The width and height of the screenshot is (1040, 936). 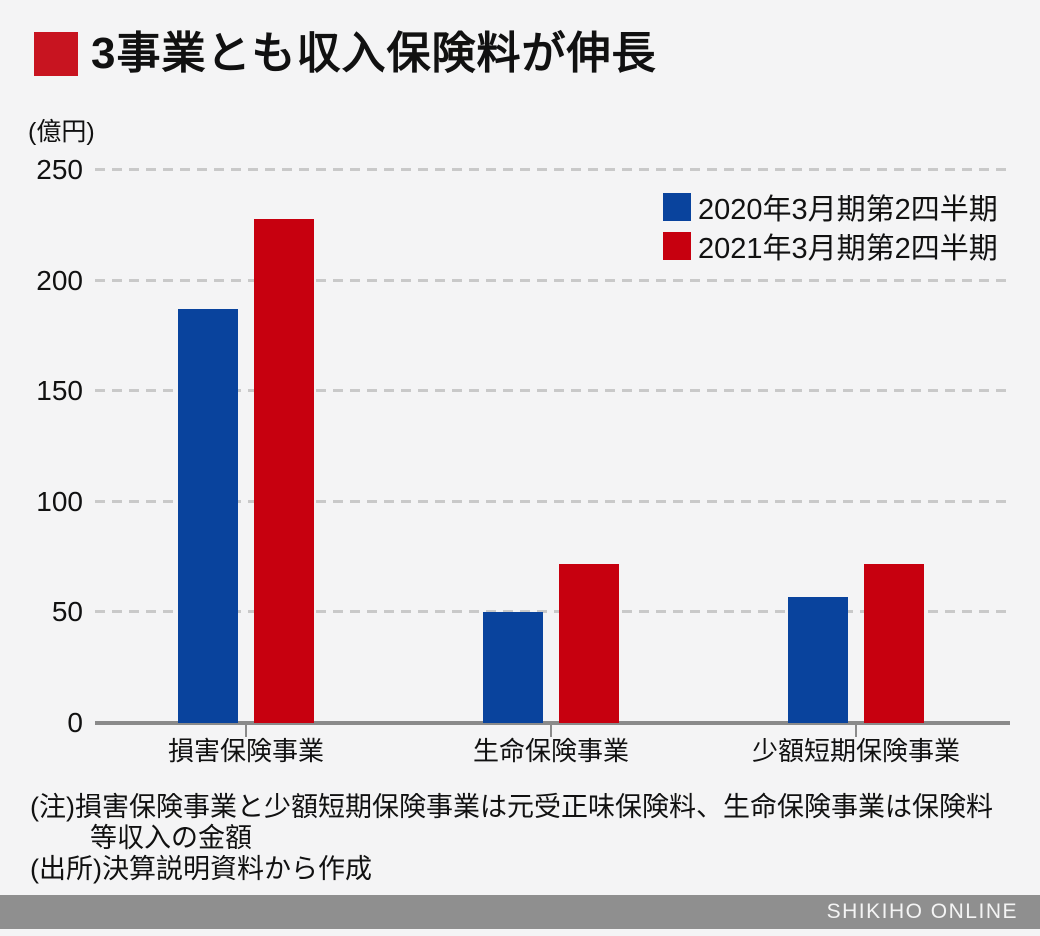 I want to click on x-axis-category-label: 生命保険事業, so click(x=550, y=751).